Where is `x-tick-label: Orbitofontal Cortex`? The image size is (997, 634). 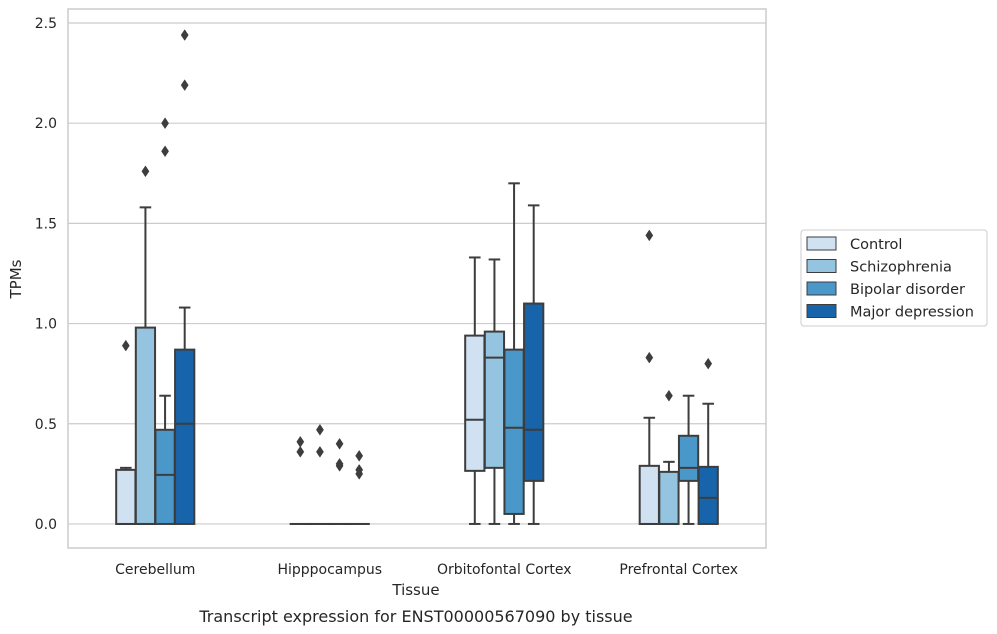 x-tick-label: Orbitofontal Cortex is located at coordinates (504, 570).